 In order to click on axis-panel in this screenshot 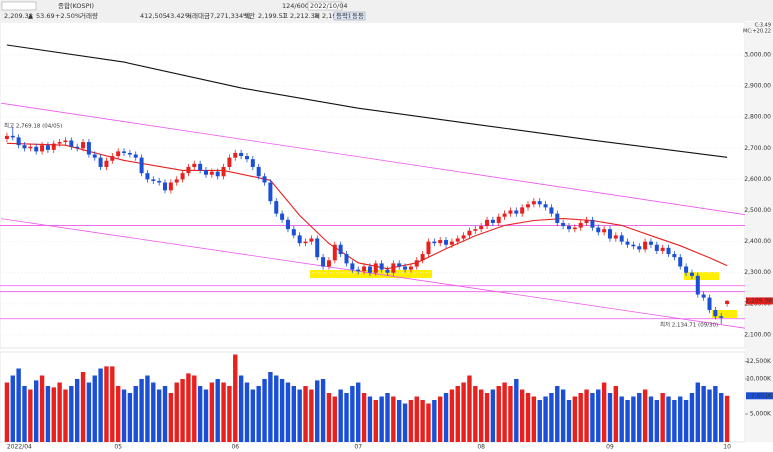, I will do `click(759, 232)`.